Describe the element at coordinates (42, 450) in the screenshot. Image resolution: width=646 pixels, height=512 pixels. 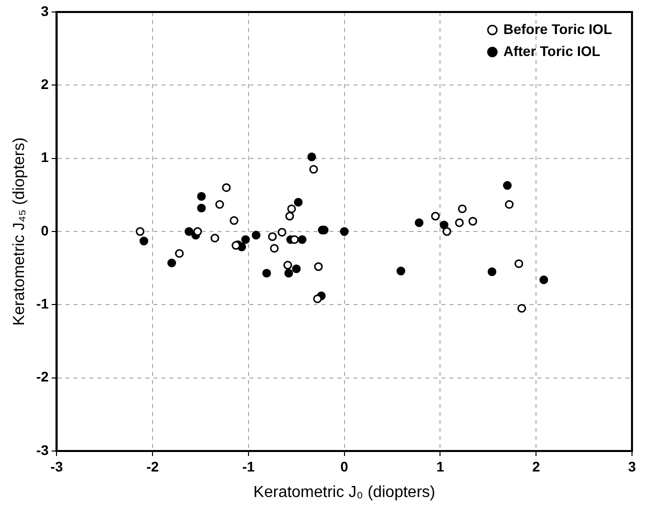
I see `y-tick-label: -3` at that location.